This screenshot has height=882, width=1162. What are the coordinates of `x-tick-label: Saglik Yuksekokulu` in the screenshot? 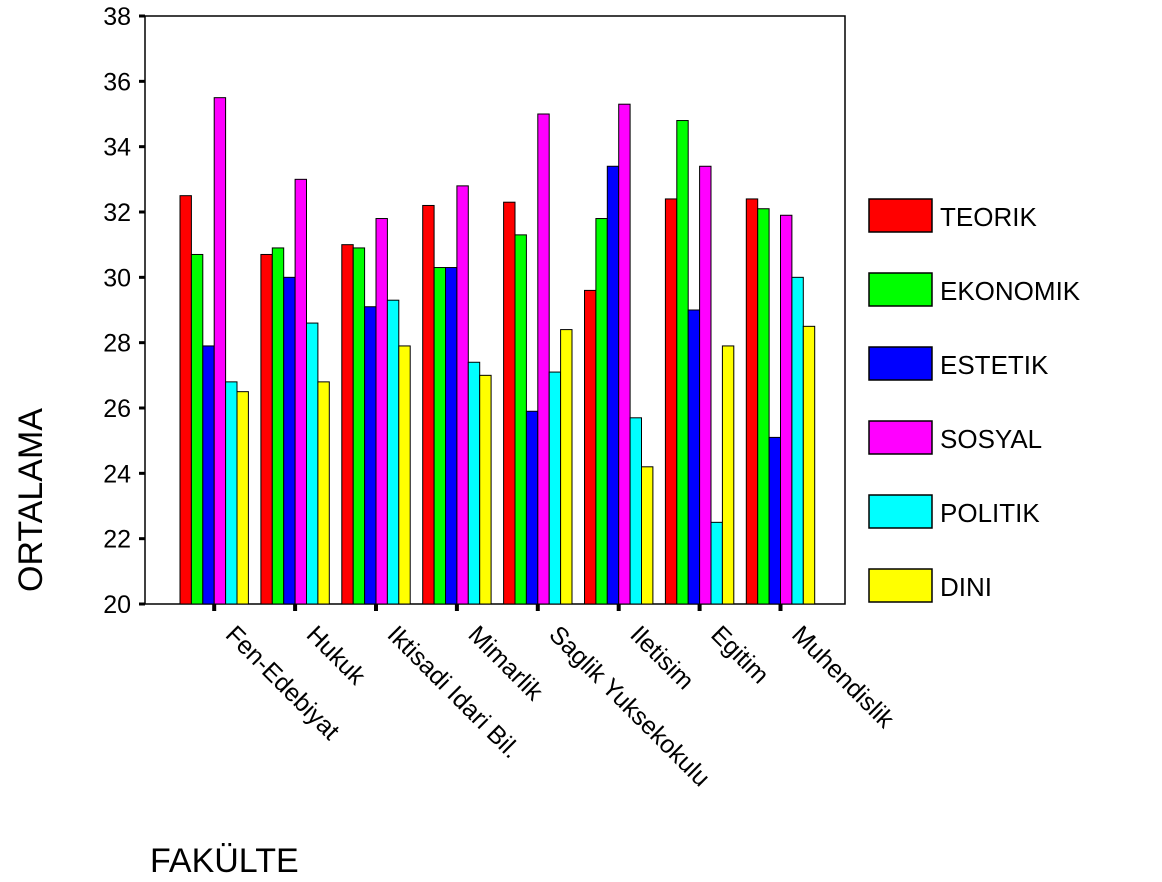 It's located at (630, 706).